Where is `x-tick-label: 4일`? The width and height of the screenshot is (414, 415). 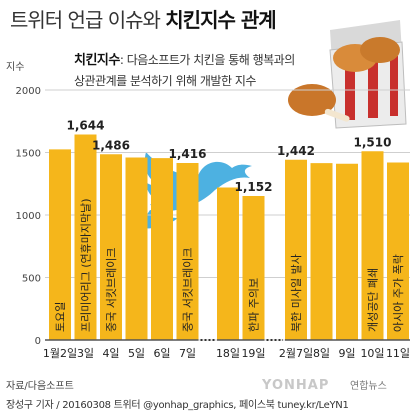
x-tick-label: 4일 is located at coordinates (110, 353).